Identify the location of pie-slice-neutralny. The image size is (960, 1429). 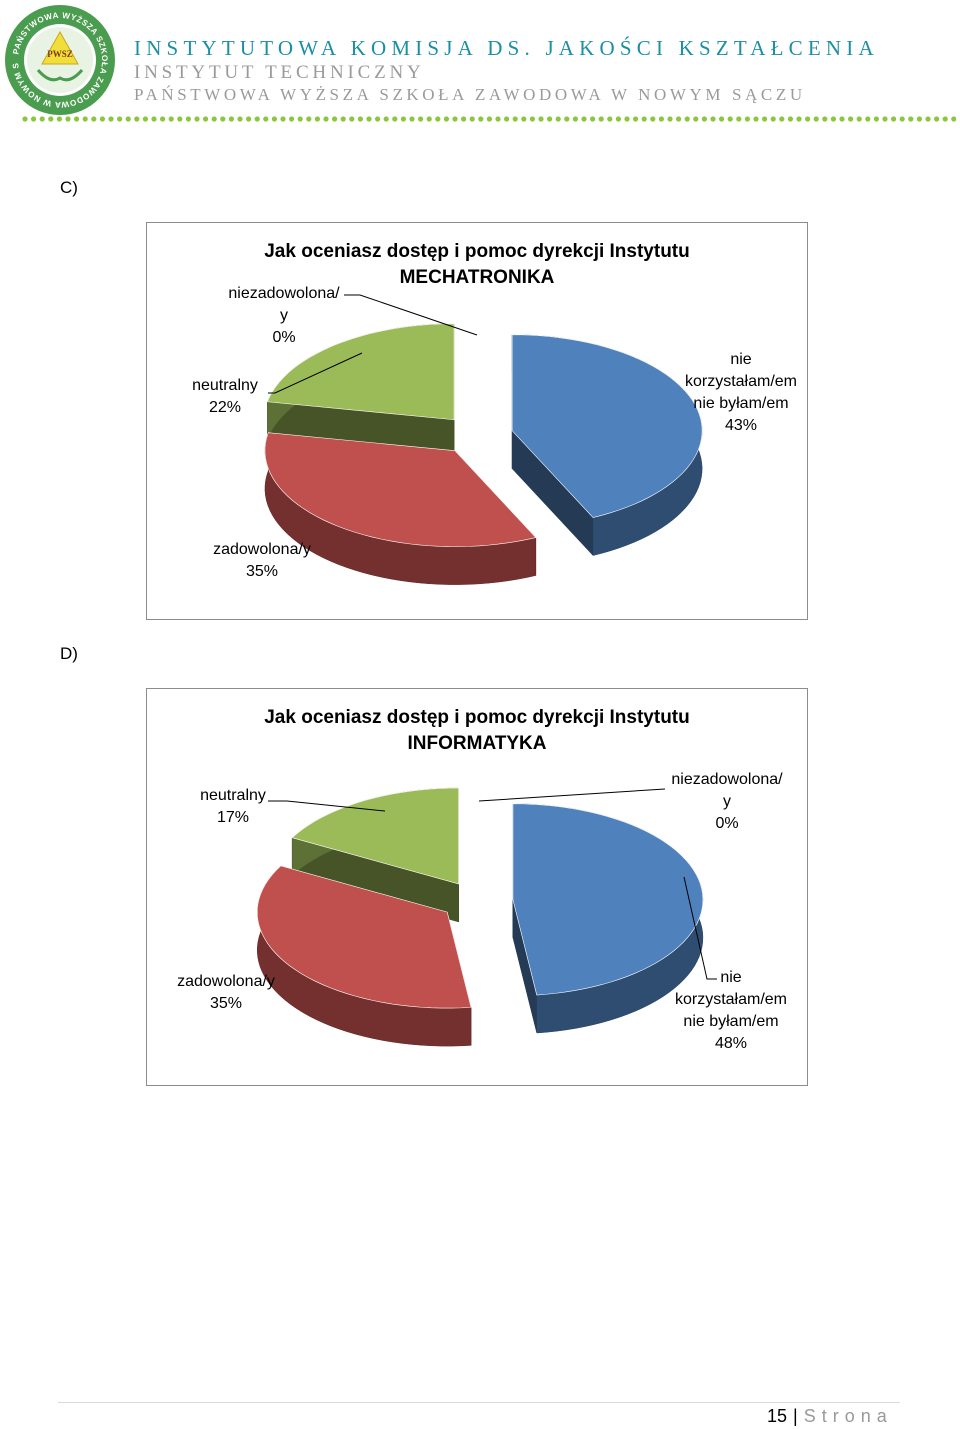
(360, 372).